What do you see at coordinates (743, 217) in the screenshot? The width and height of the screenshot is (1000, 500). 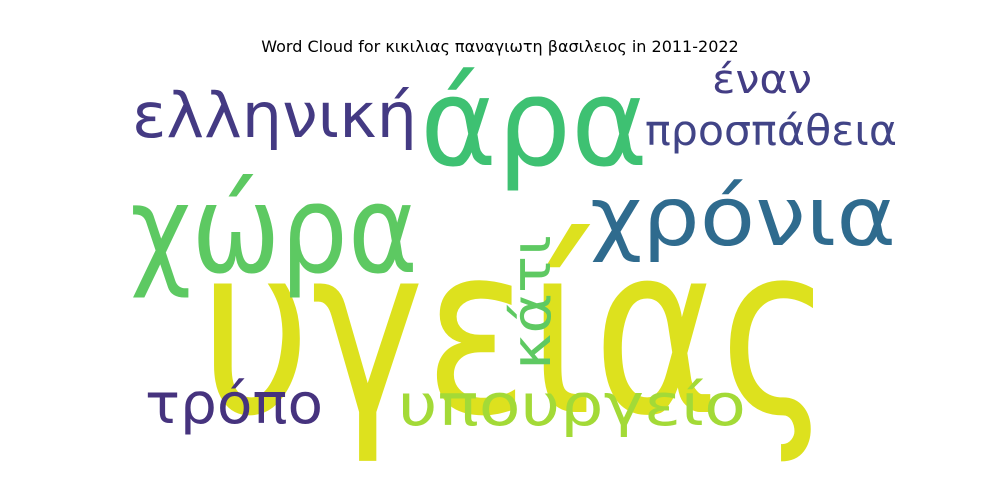 I see `word-3: χρόνια` at bounding box center [743, 217].